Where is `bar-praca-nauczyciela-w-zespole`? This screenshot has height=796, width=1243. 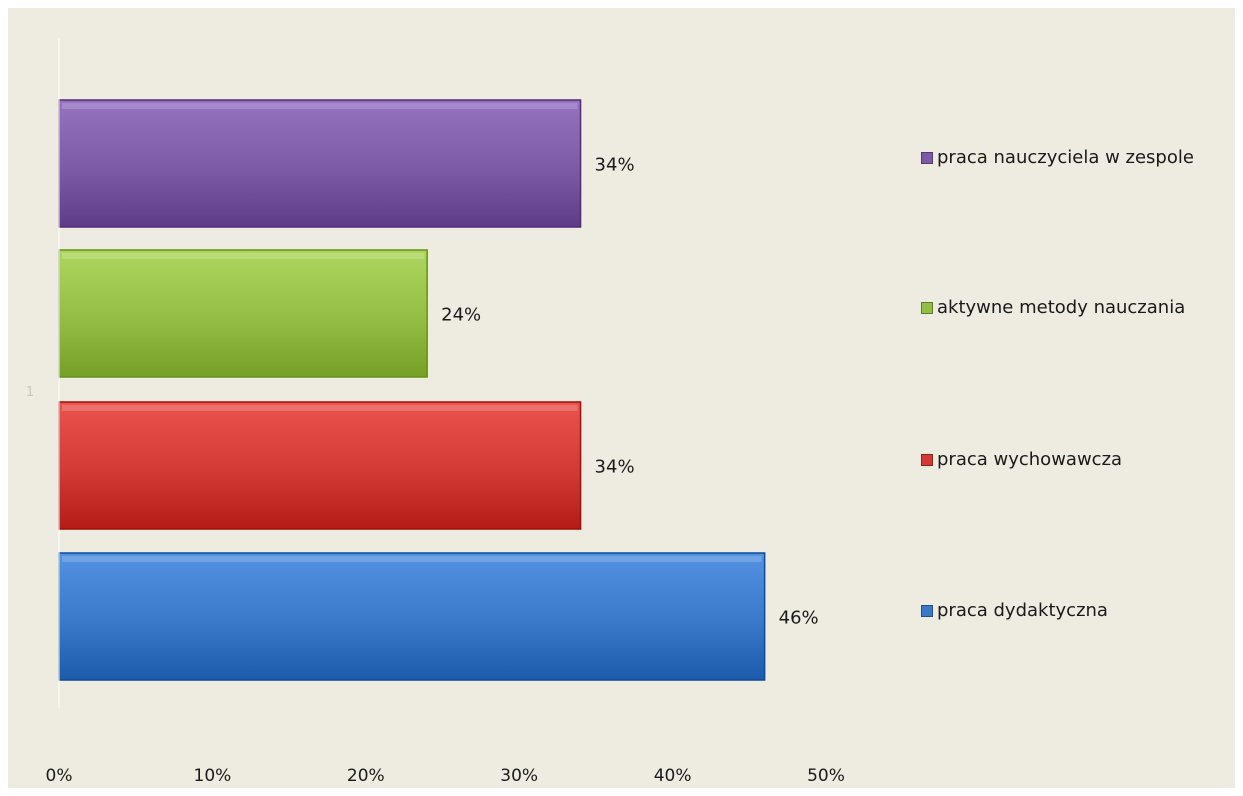 bar-praca-nauczyciela-w-zespole is located at coordinates (320, 163).